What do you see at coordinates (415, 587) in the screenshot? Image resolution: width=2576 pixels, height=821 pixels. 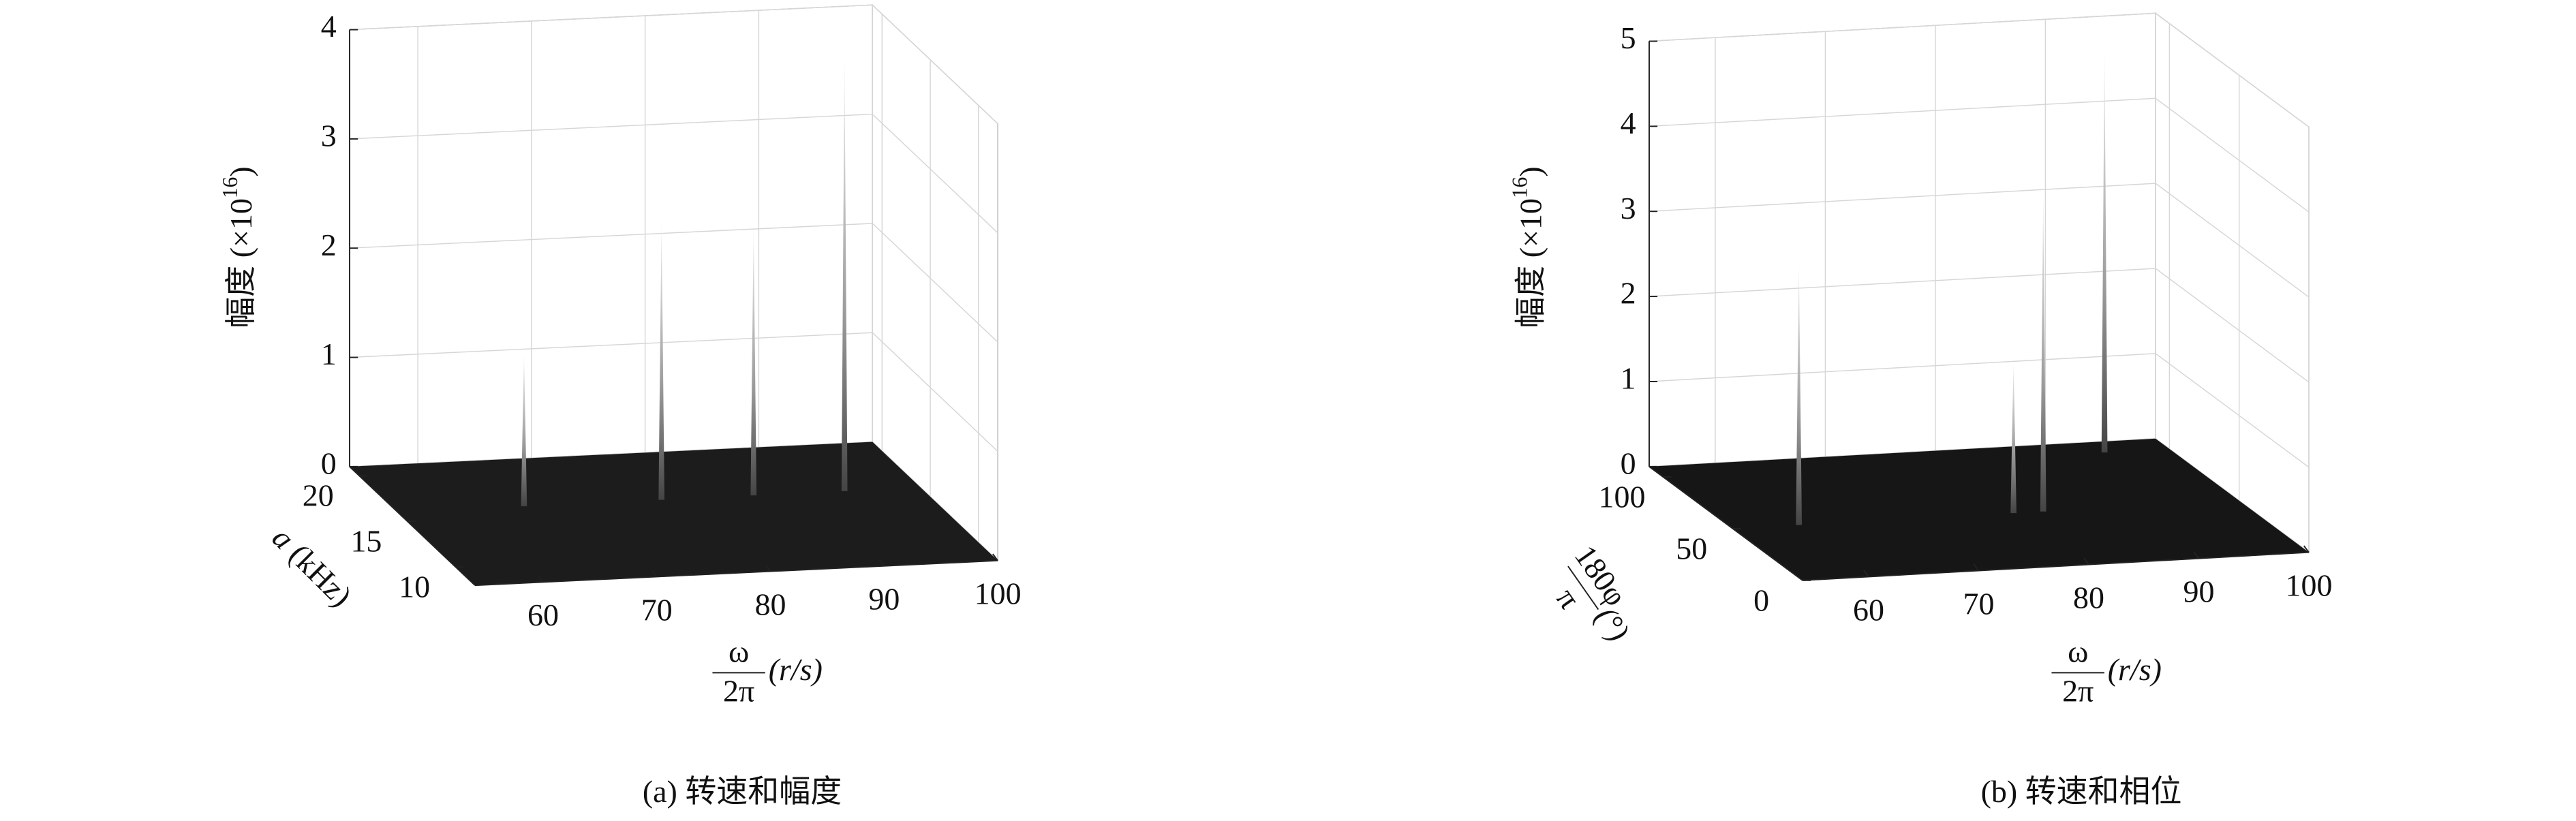 I see `y-tick-label: 10` at bounding box center [415, 587].